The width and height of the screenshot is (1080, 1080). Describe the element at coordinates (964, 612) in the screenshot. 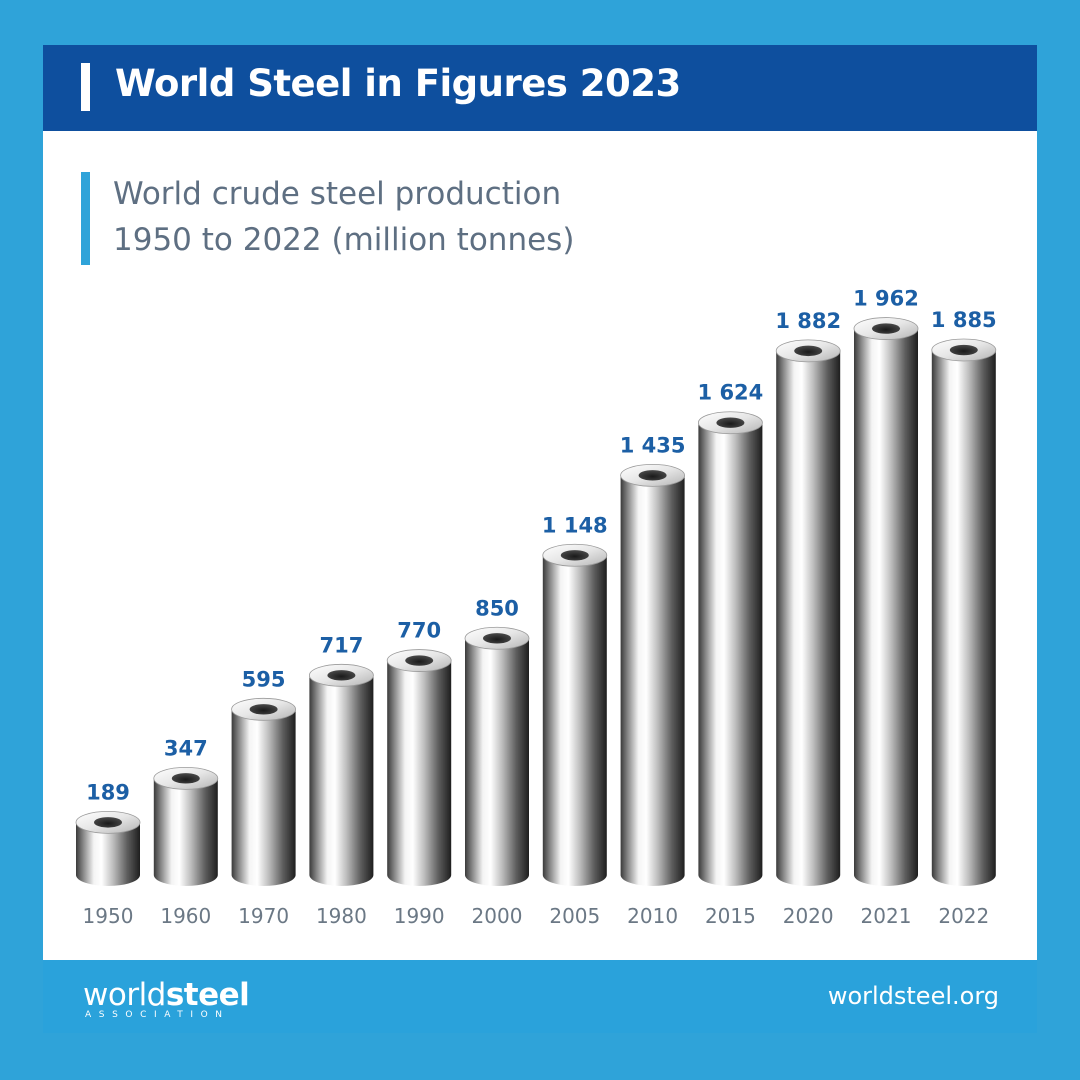

I see `bar-2022` at that location.